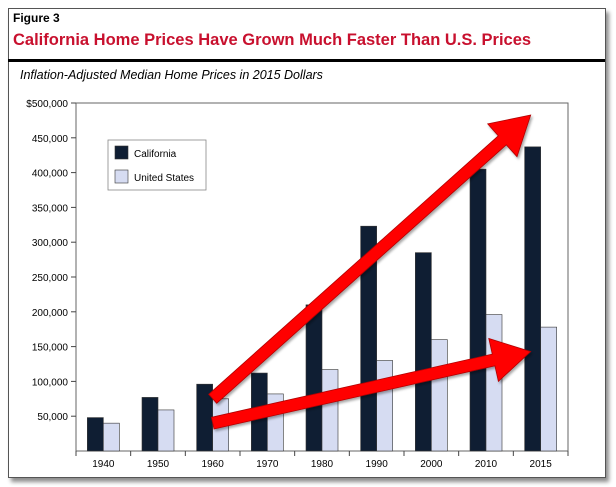  Describe the element at coordinates (213, 464) in the screenshot. I see `x-tick-label: 1960` at that location.